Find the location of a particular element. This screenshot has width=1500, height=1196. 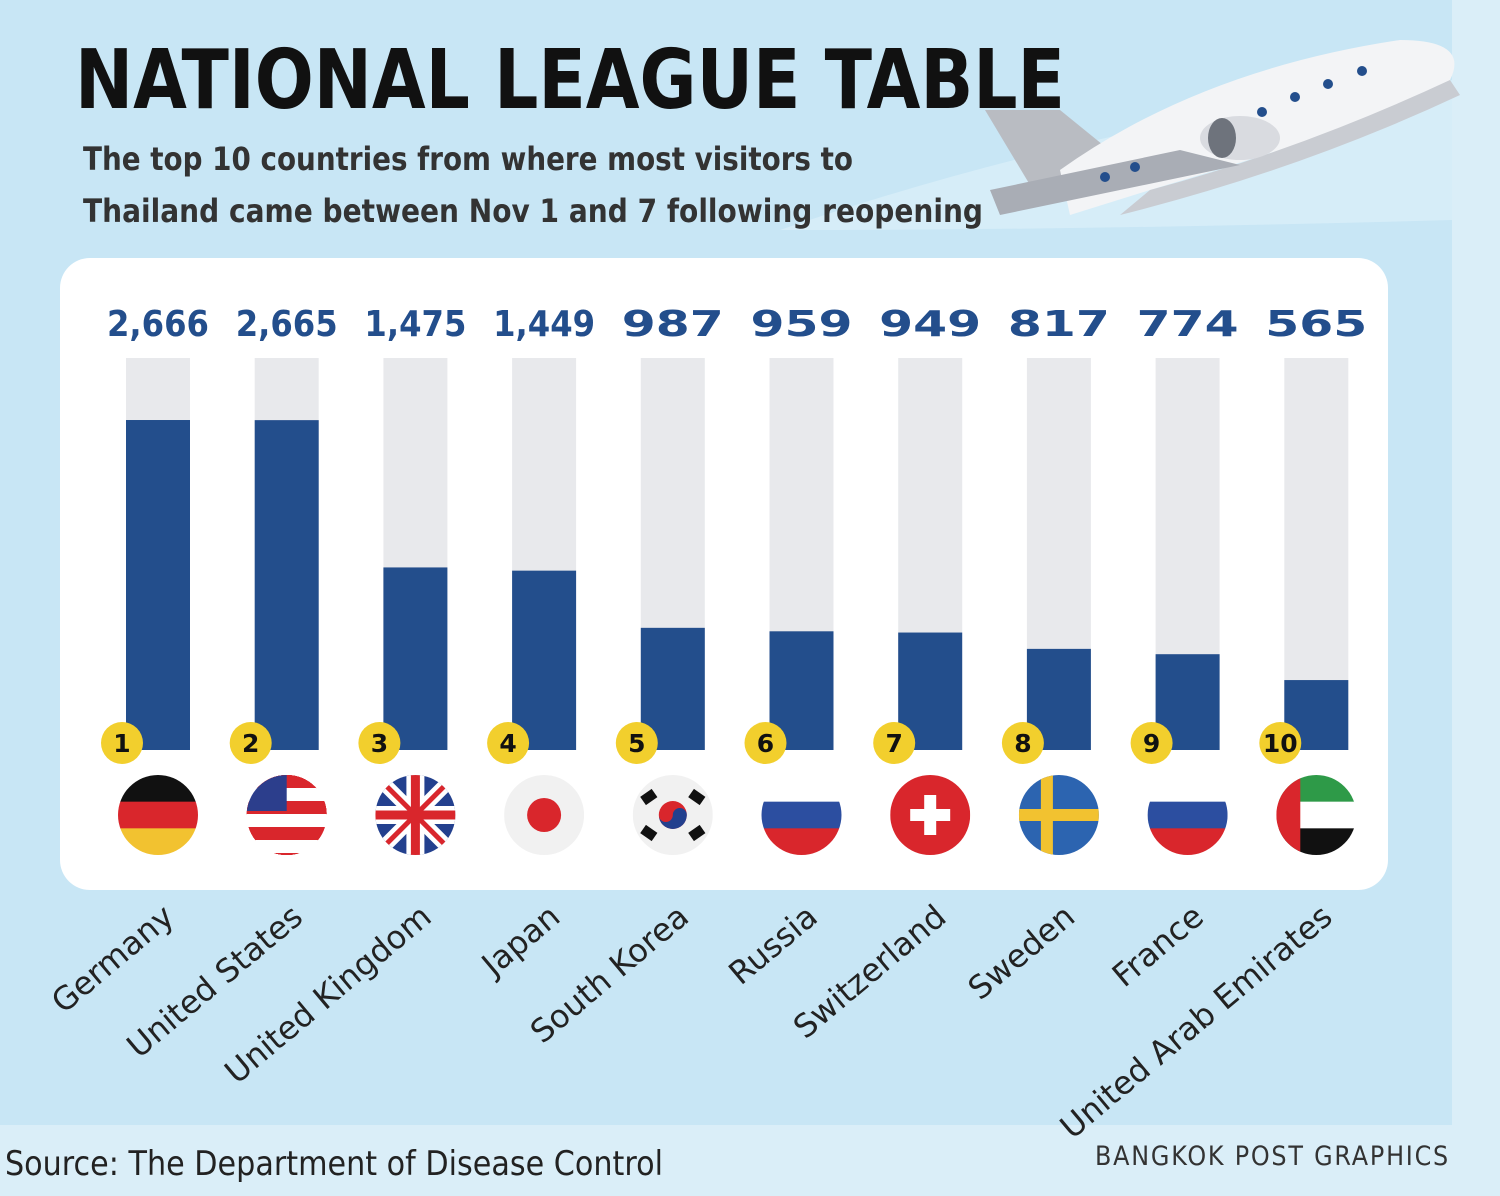

value-label: 565 is located at coordinates (1316, 324).